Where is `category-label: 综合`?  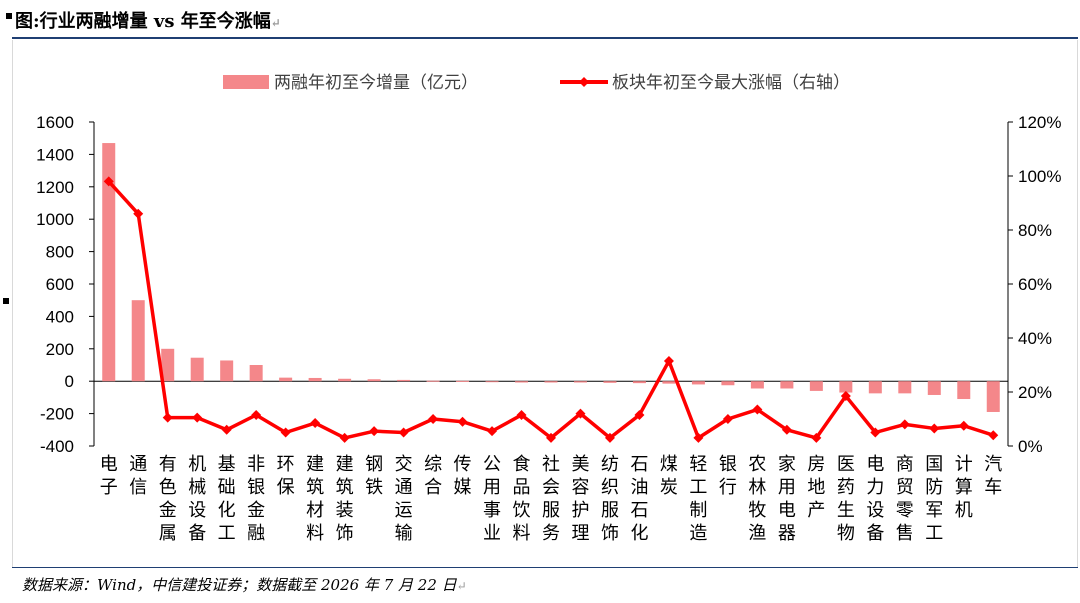 category-label: 综合 is located at coordinates (433, 476).